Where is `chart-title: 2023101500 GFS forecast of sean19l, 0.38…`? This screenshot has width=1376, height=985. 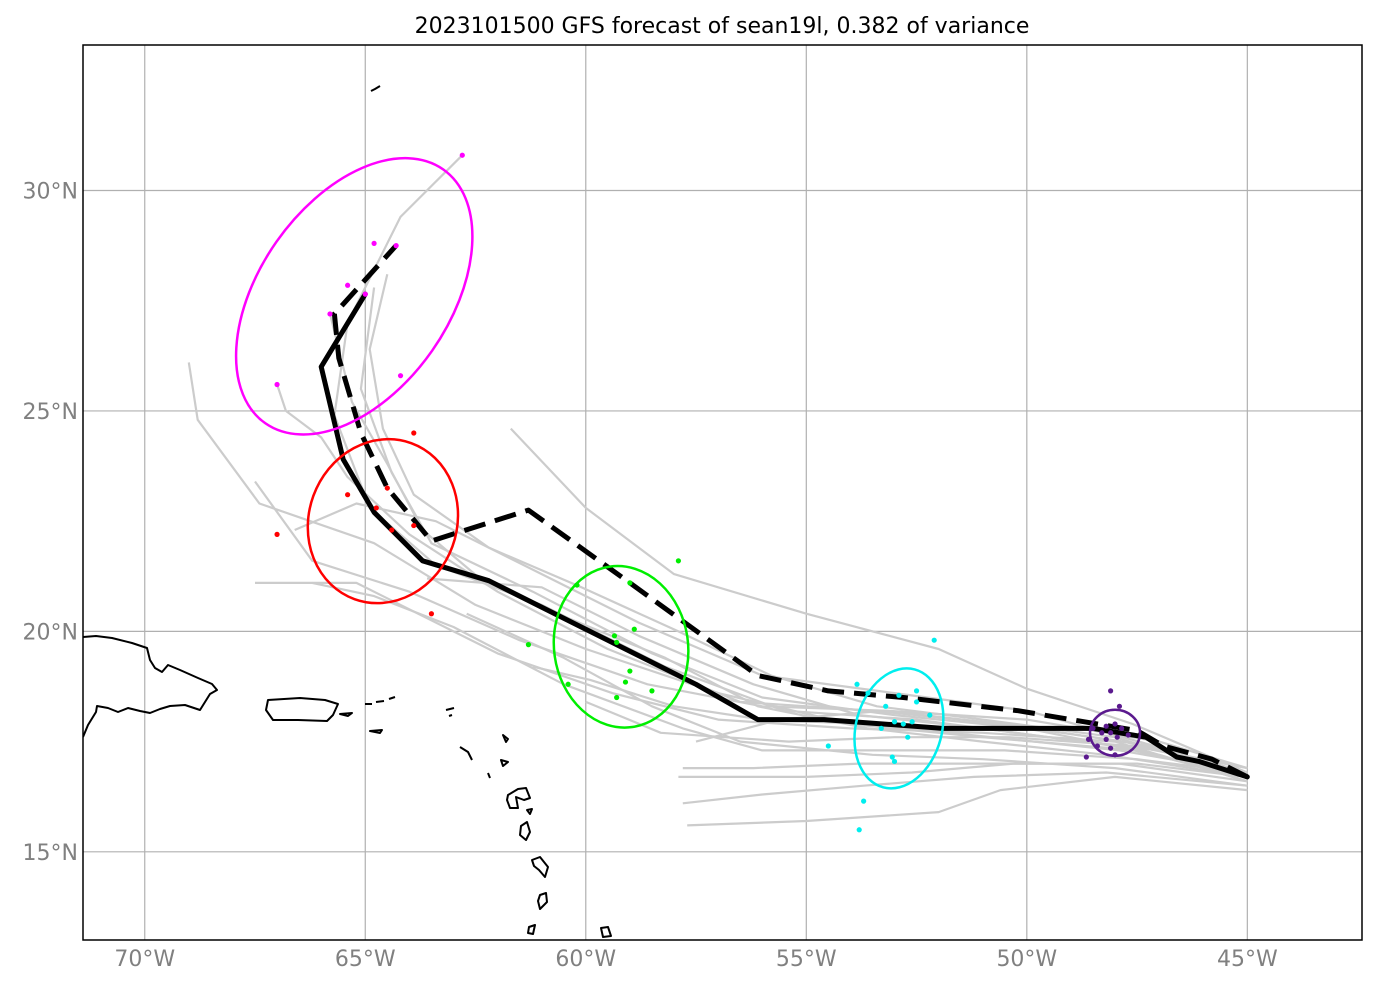
chart-title: 2023101500 GFS forecast of sean19l, 0.38… is located at coordinates (722, 26).